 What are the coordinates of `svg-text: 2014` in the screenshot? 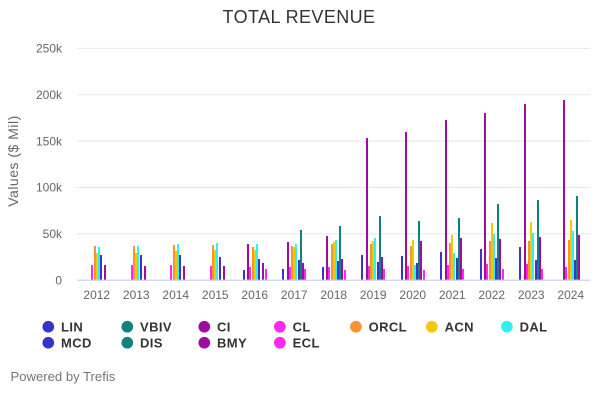 It's located at (175, 295).